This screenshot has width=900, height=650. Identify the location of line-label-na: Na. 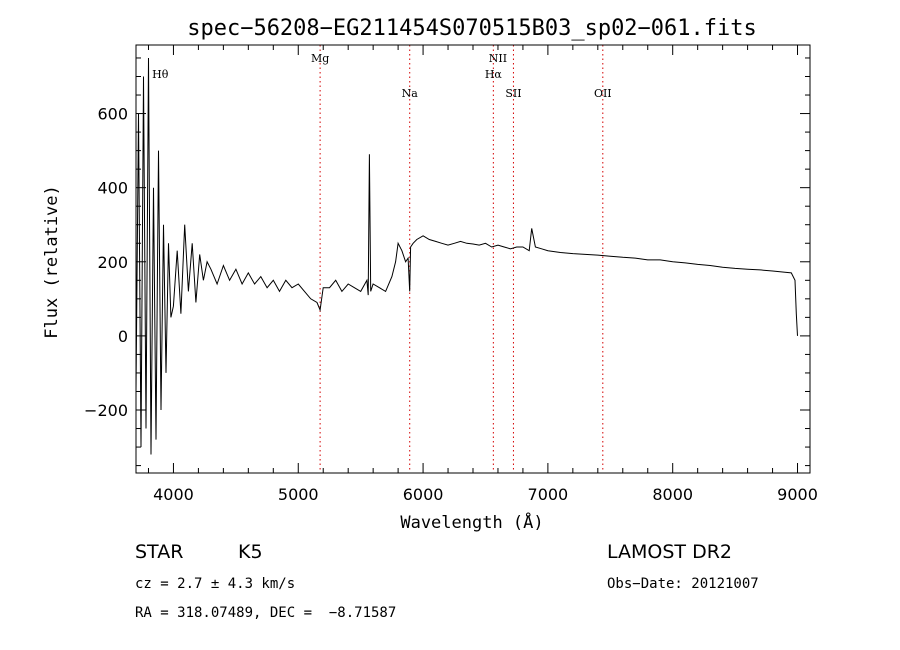
(410, 93).